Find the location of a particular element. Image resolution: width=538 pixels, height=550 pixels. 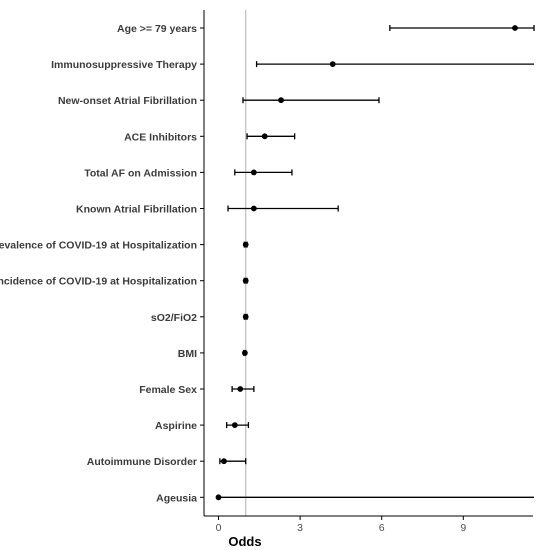

category-label: Age >= 79 years is located at coordinates (157, 29).